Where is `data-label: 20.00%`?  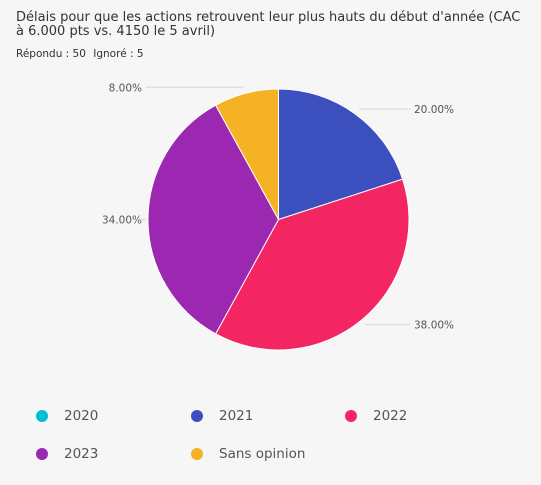 data-label: 20.00% is located at coordinates (434, 110).